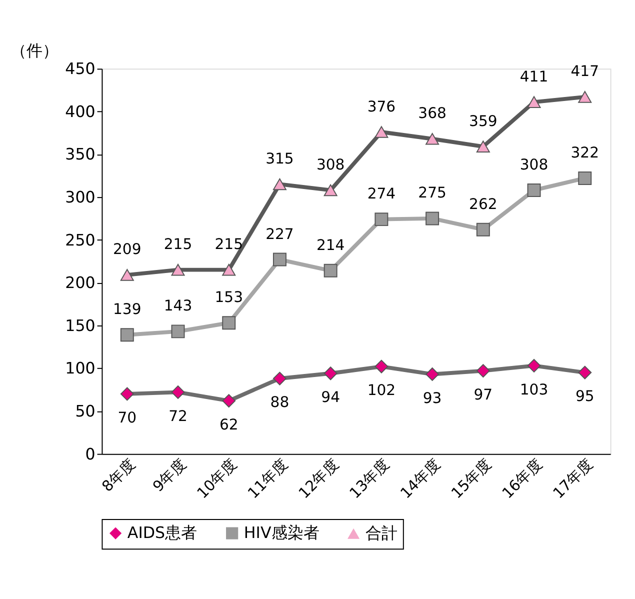  What do you see at coordinates (80, 111) in the screenshot?
I see `y-tick-label: 400` at bounding box center [80, 111].